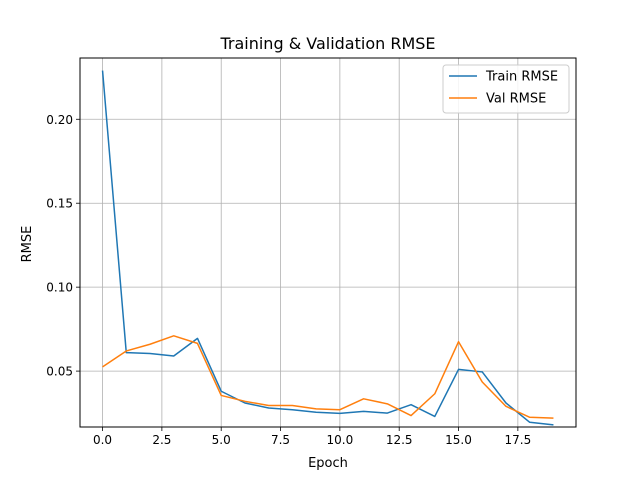 The width and height of the screenshot is (640, 480). I want to click on y-axis-label: RMSE, so click(27, 244).